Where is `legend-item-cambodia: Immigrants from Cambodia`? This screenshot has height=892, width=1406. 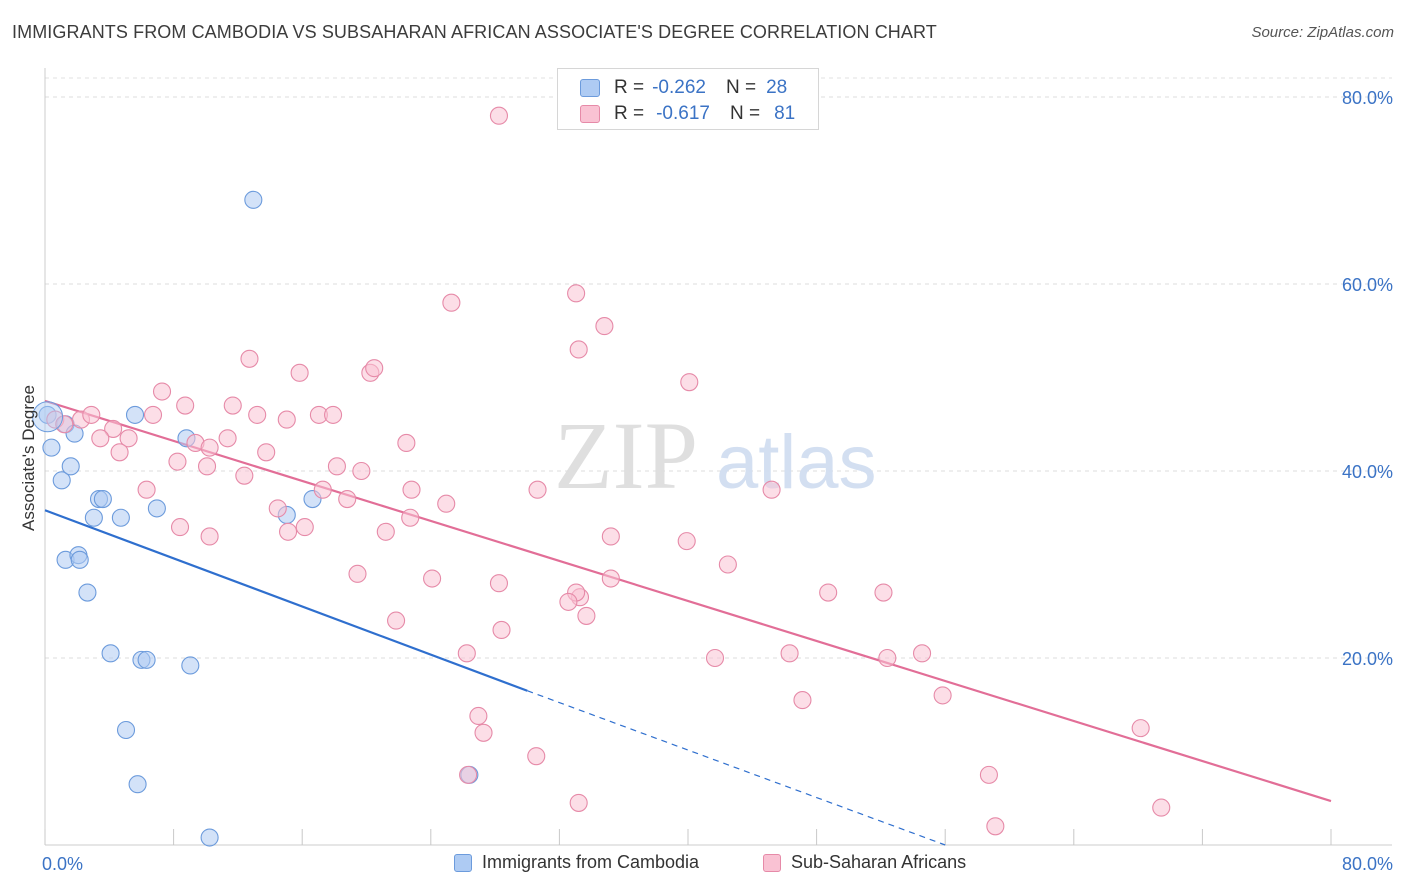 legend-item-cambodia: Immigrants from Cambodia is located at coordinates (576, 862).